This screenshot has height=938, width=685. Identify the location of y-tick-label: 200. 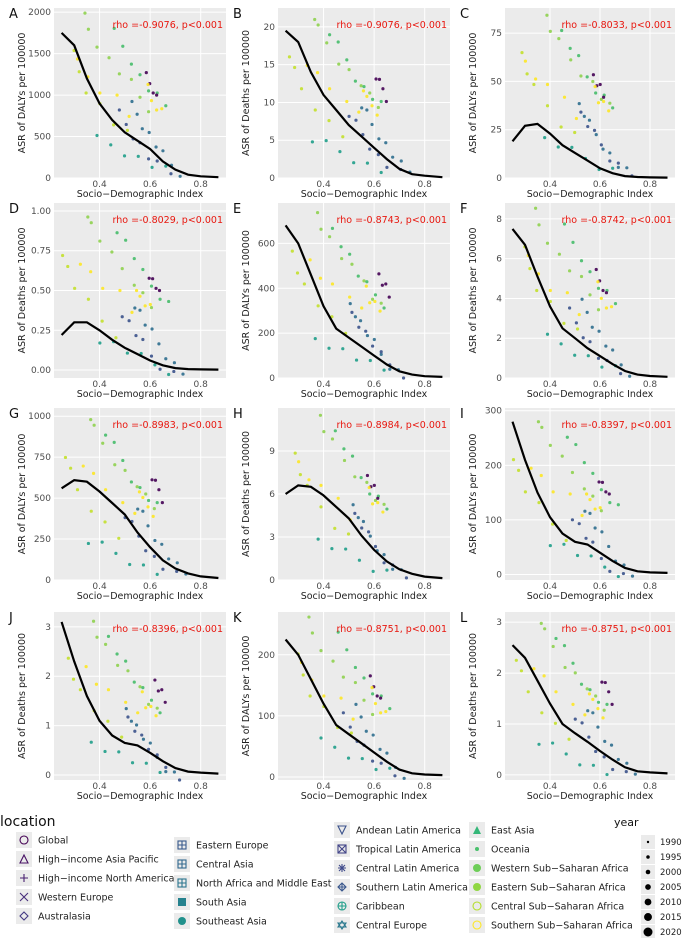
(266, 334).